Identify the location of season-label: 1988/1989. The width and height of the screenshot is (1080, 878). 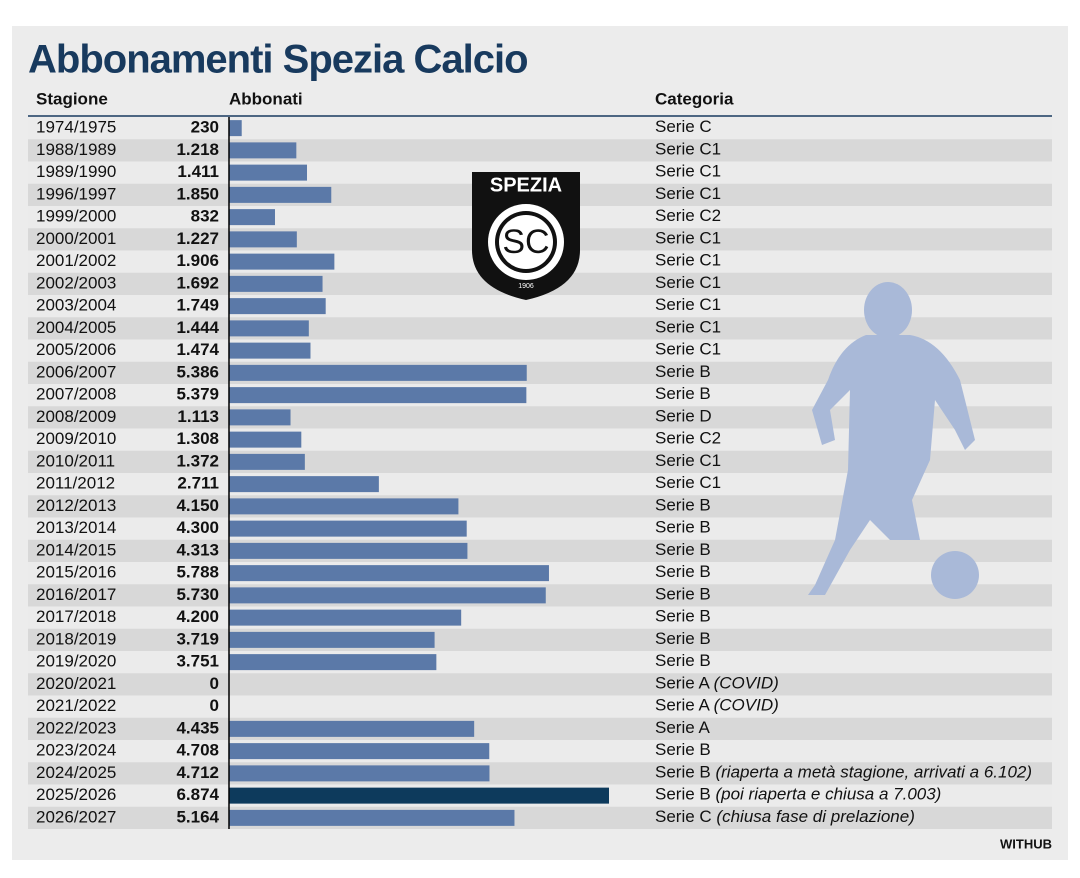
(76, 149).